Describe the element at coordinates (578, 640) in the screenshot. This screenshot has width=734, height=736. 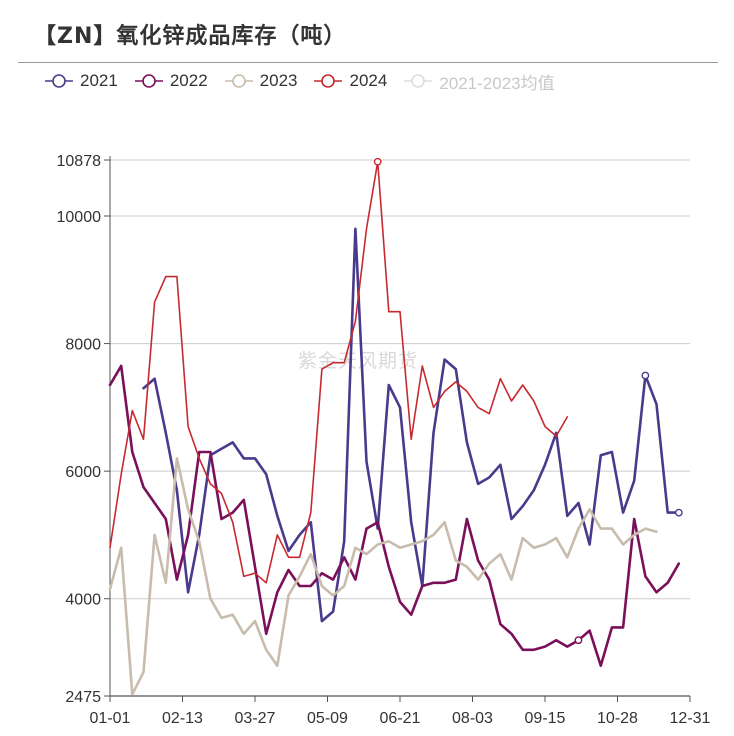
I see `series-point-2022` at that location.